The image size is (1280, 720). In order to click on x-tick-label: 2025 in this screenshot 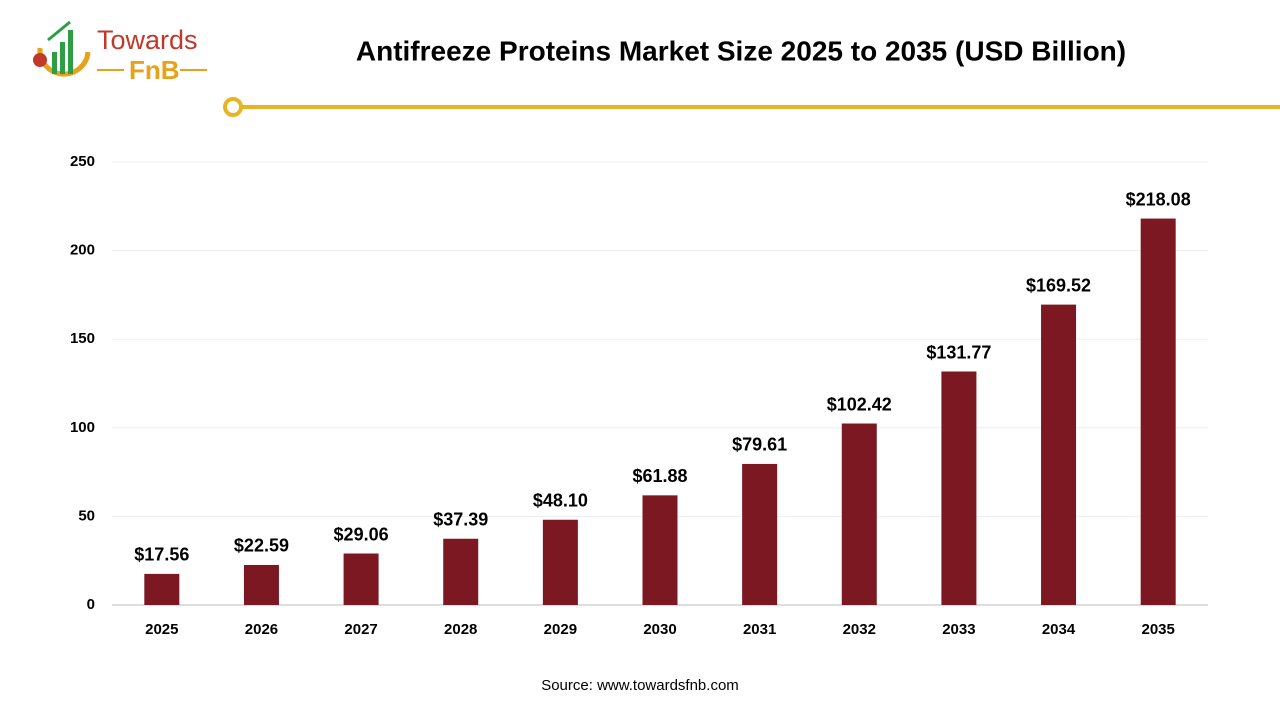, I will do `click(161, 629)`.